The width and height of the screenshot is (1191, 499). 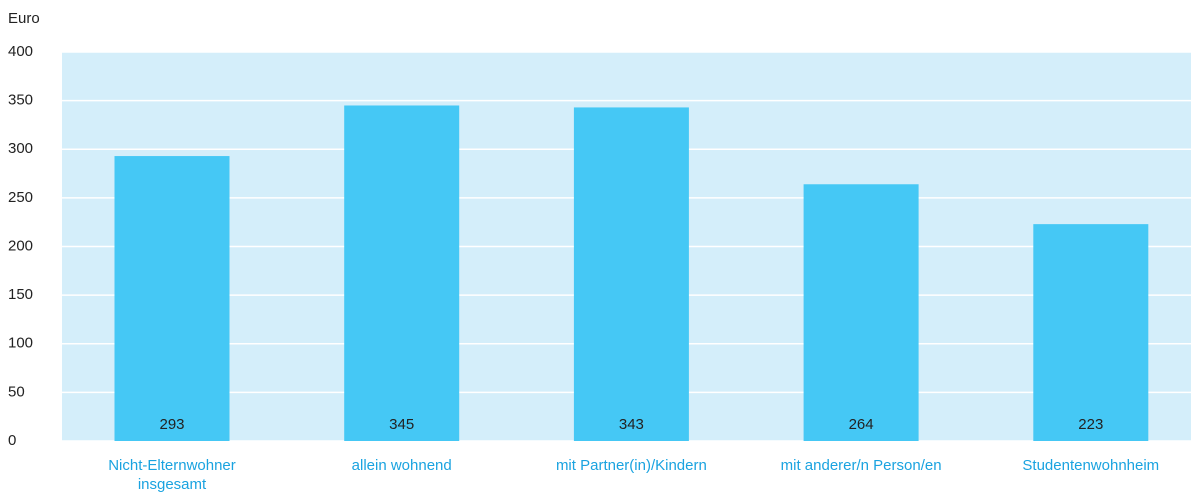 I want to click on value-label: 223, so click(x=1090, y=424).